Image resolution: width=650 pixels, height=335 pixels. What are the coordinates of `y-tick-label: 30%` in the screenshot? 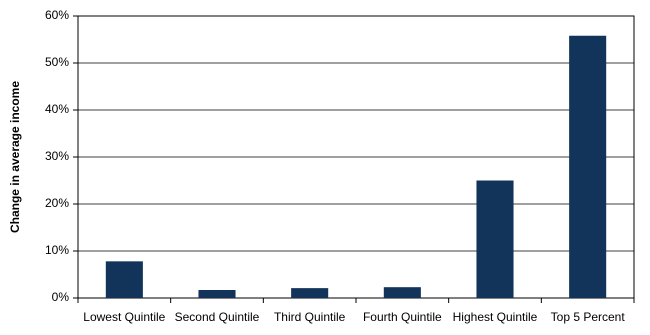 It's located at (57, 156).